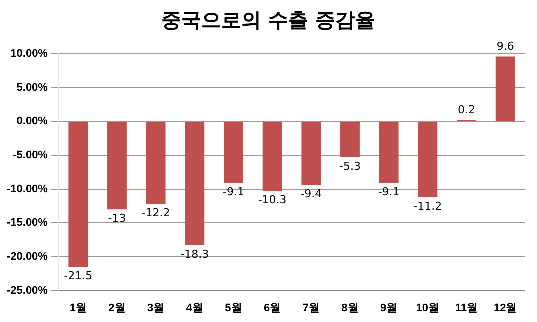  Describe the element at coordinates (350, 166) in the screenshot. I see `data-label: -5.3` at that location.